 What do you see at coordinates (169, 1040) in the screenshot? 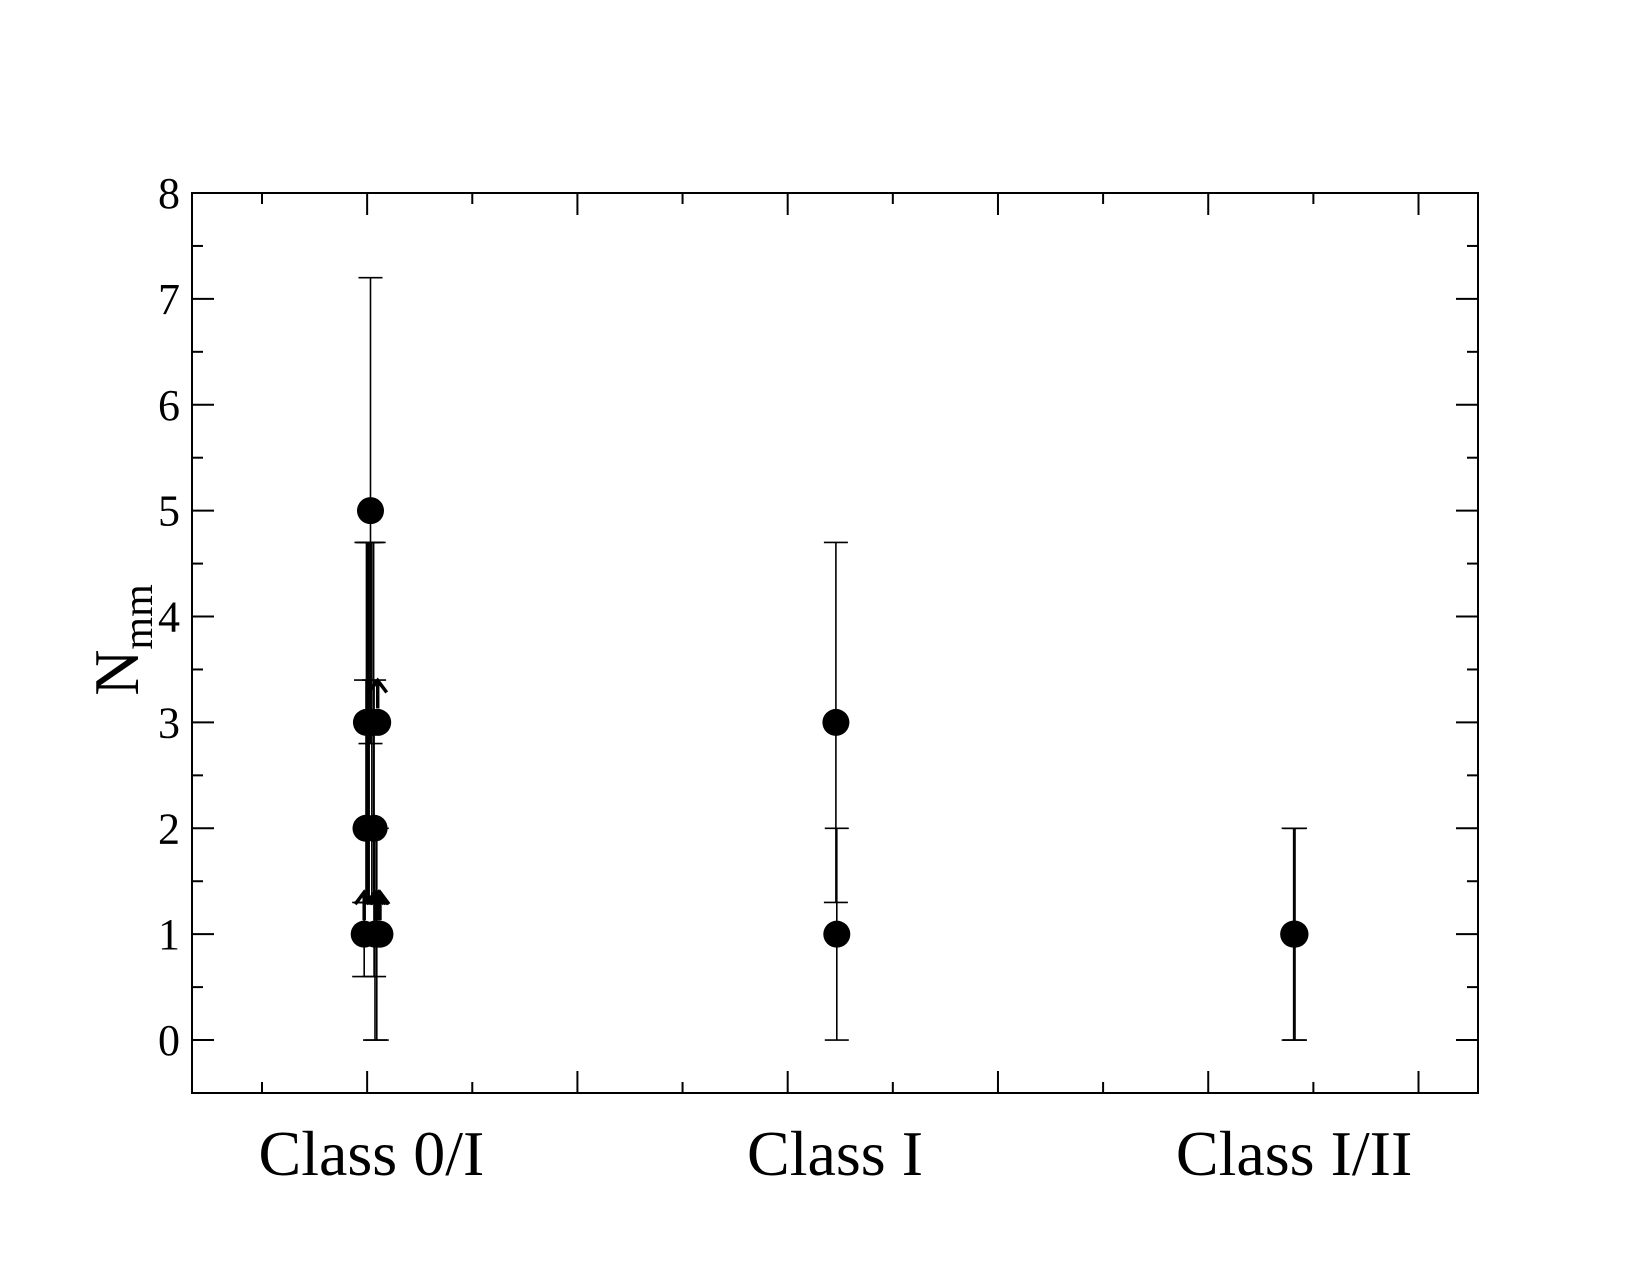
I see `y-tick-label: 0` at bounding box center [169, 1040].